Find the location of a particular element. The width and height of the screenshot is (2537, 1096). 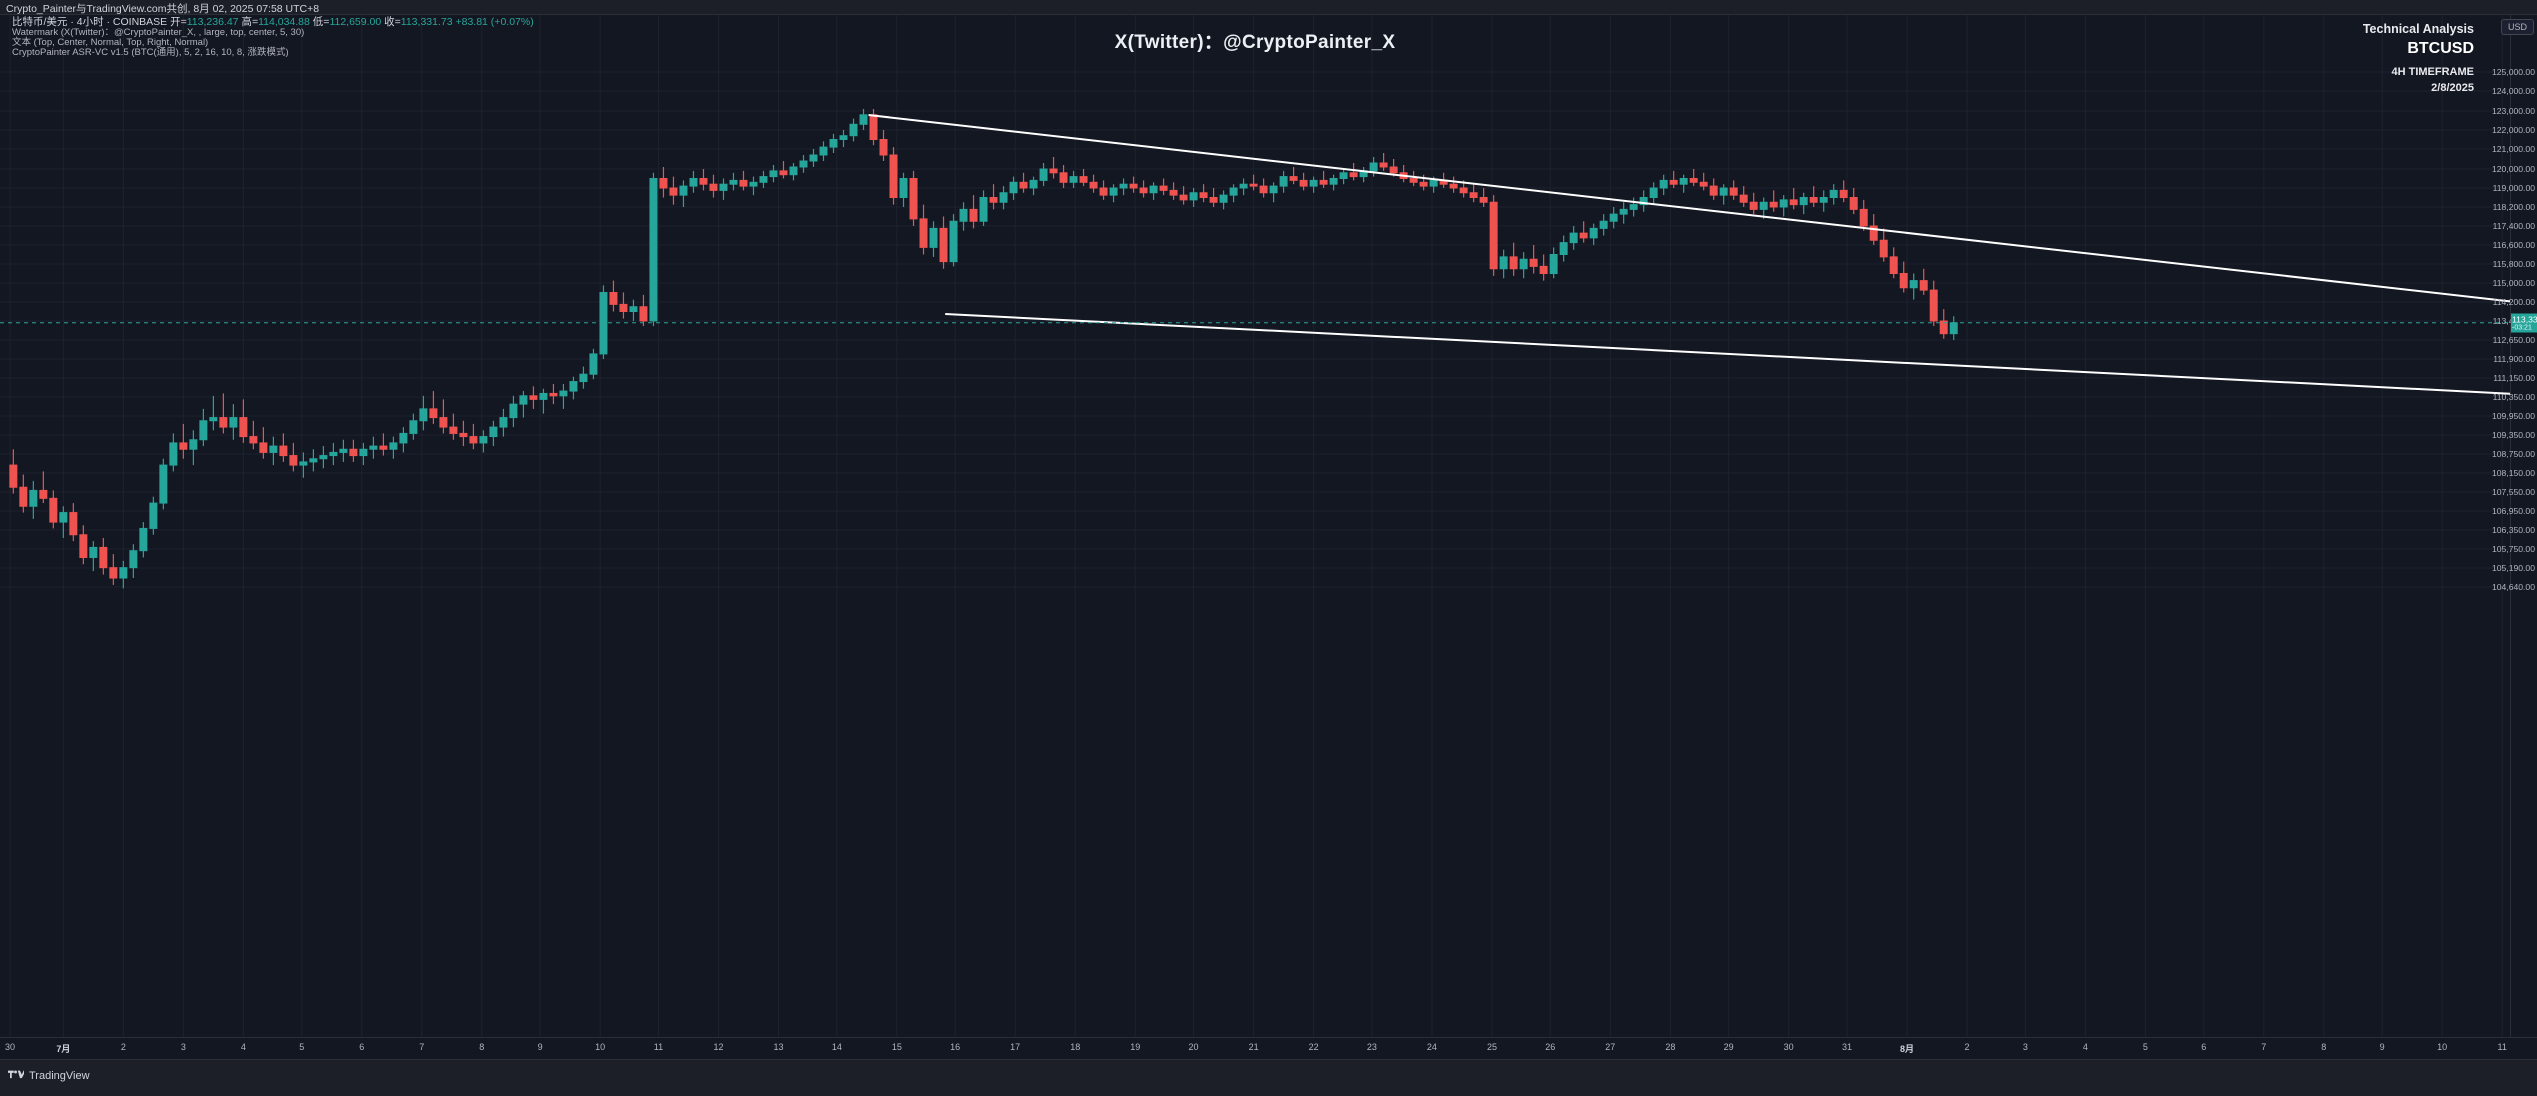

time-tick-label: 31 is located at coordinates (1847, 1047).